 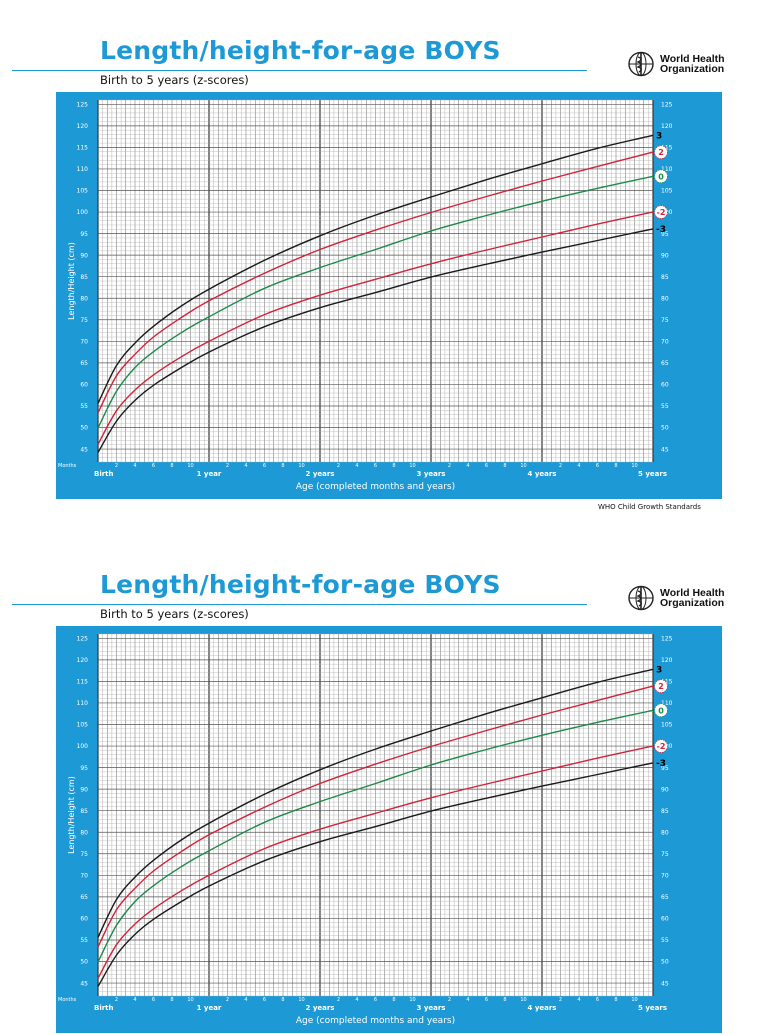 I want to click on y-tick-label-right: 85, so click(x=665, y=811).